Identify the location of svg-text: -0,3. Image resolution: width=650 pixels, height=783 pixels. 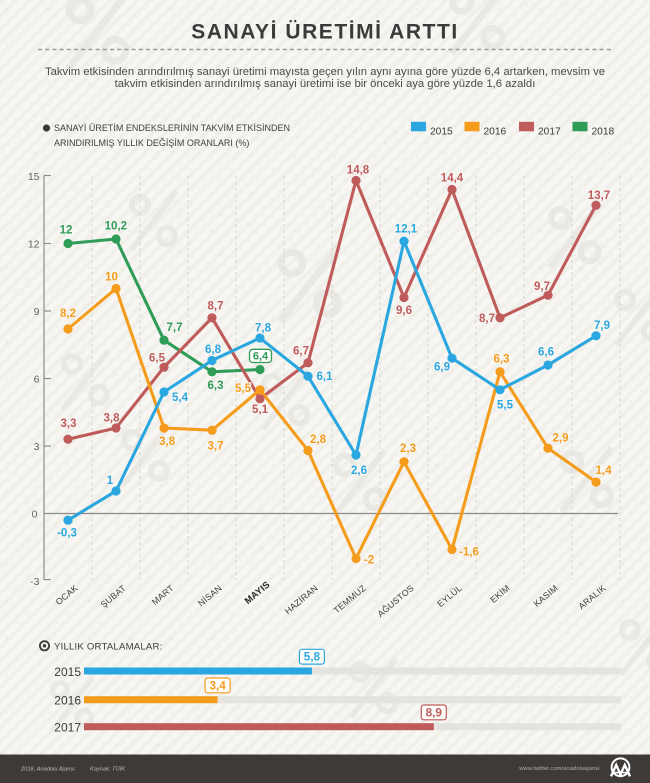
(67, 534).